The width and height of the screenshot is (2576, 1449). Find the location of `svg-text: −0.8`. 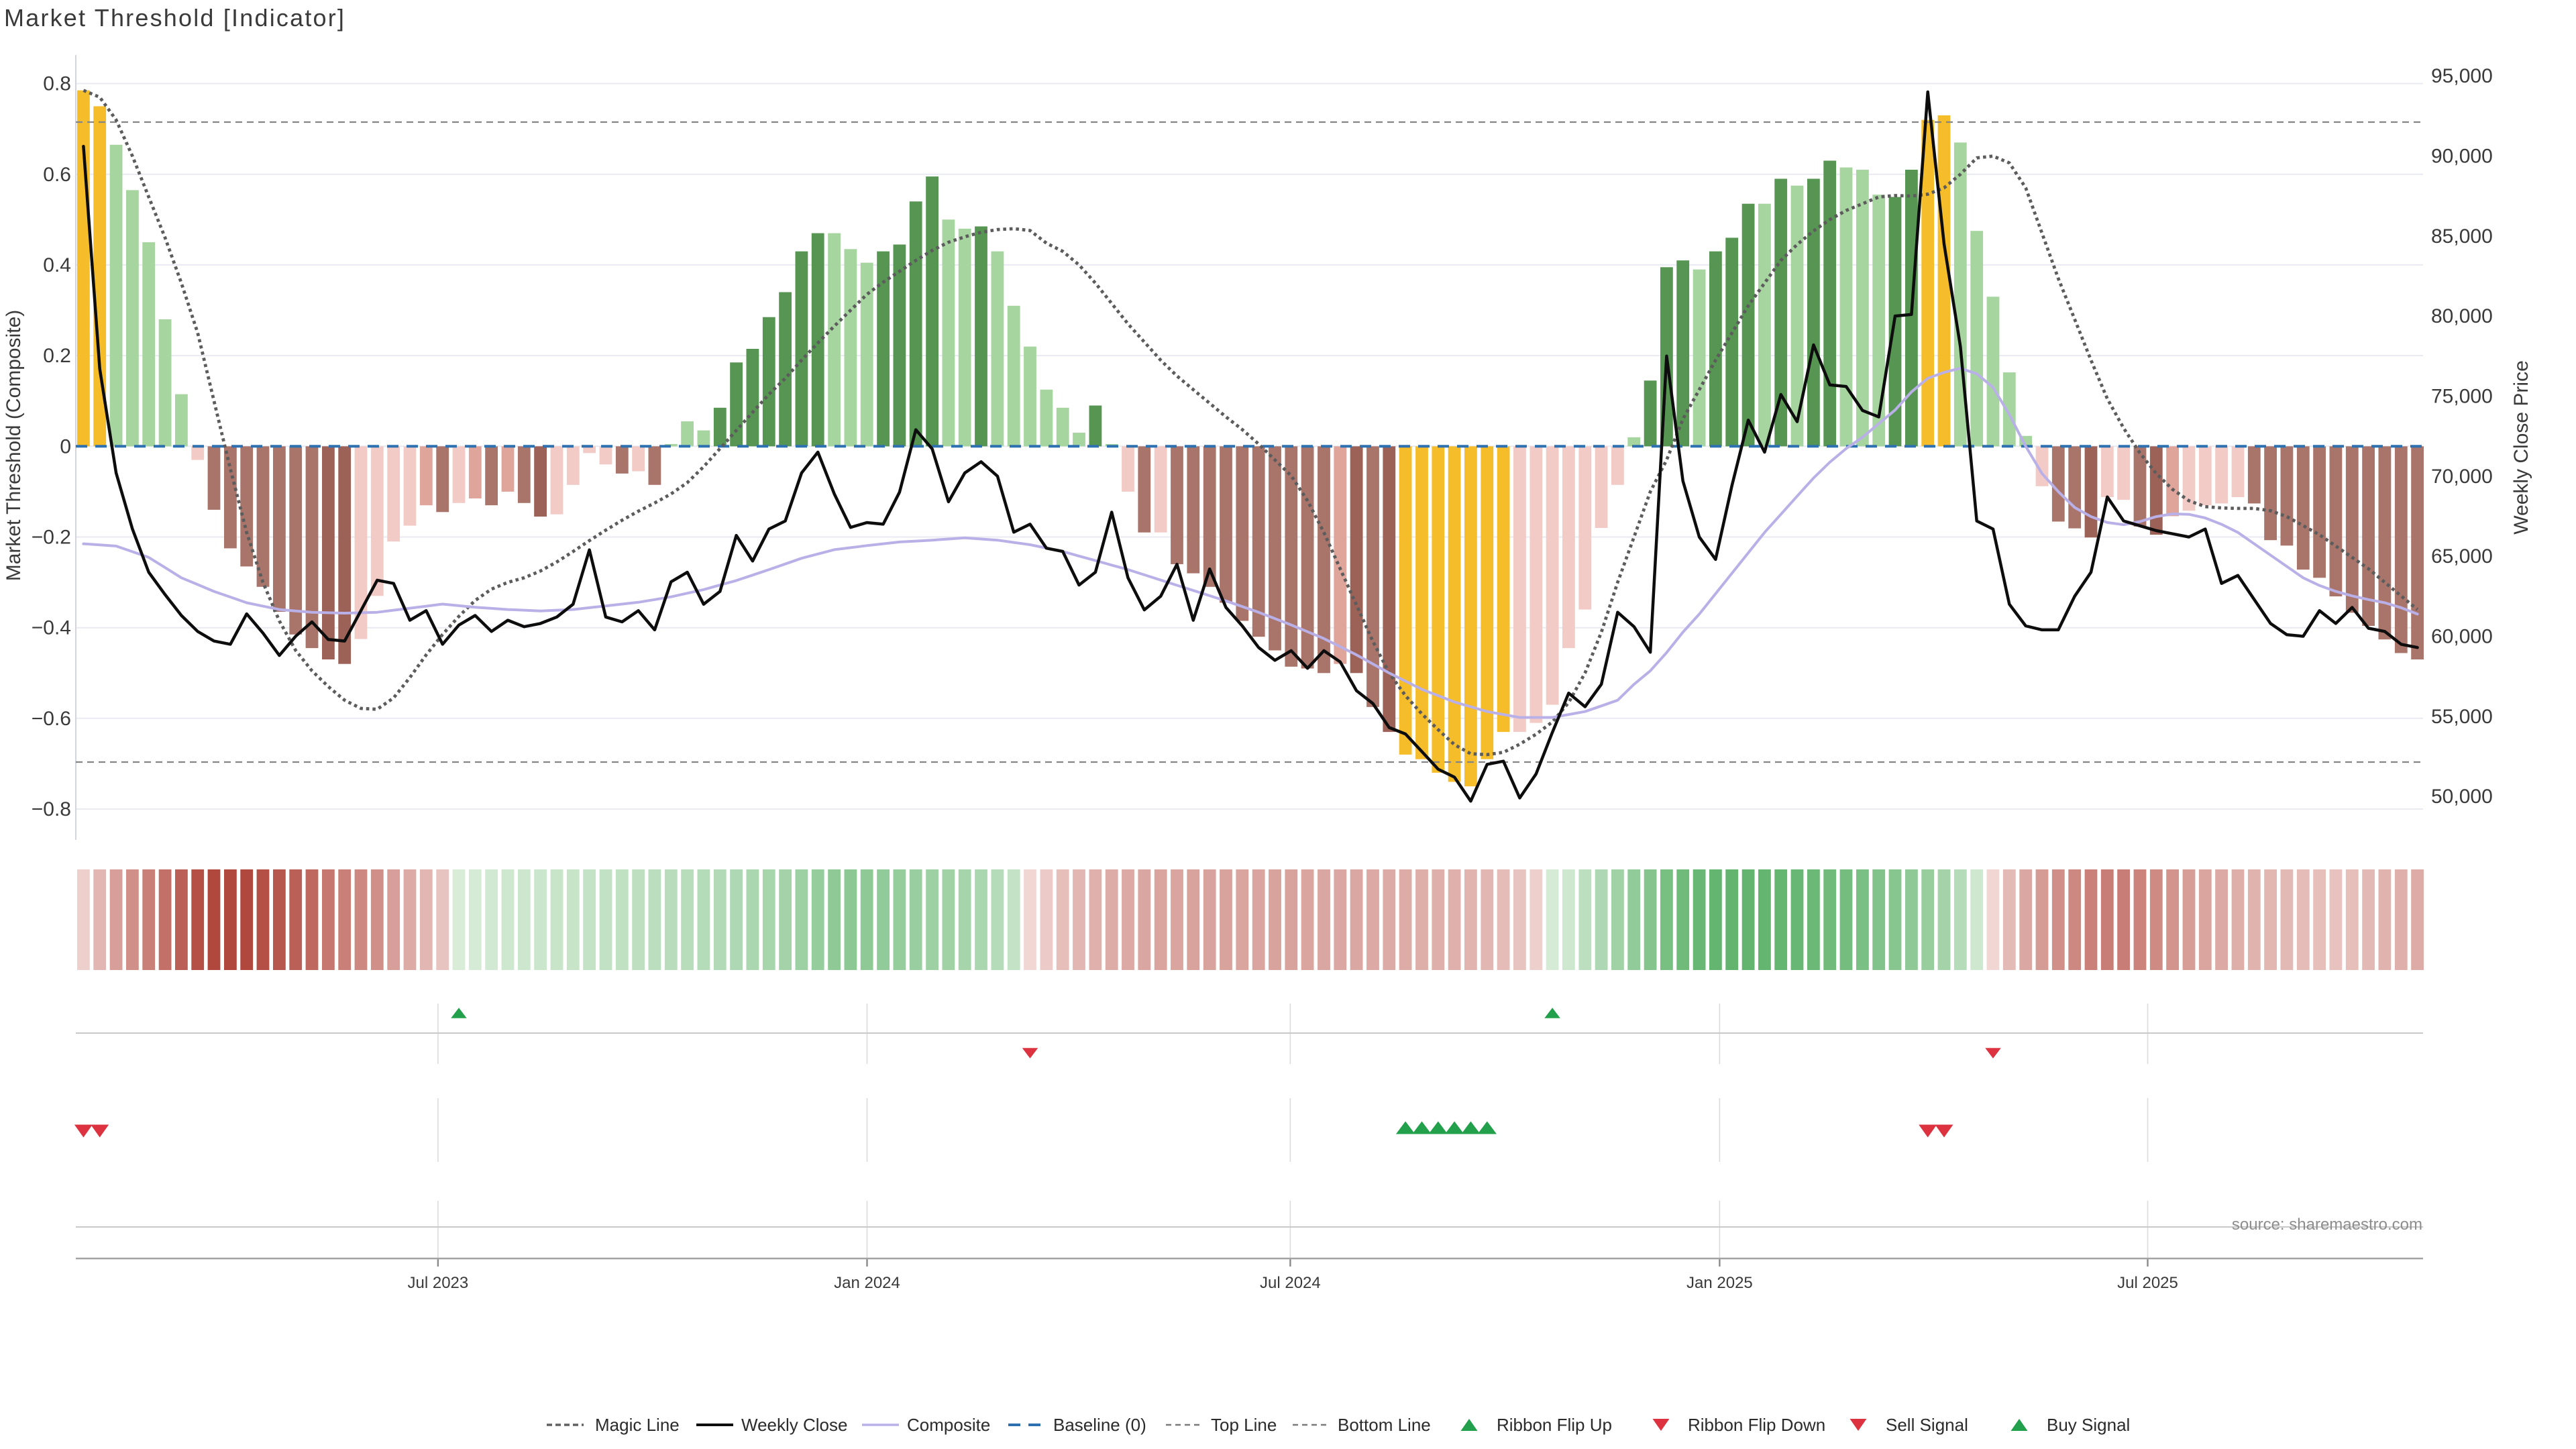

svg-text: −0.8 is located at coordinates (51, 809).